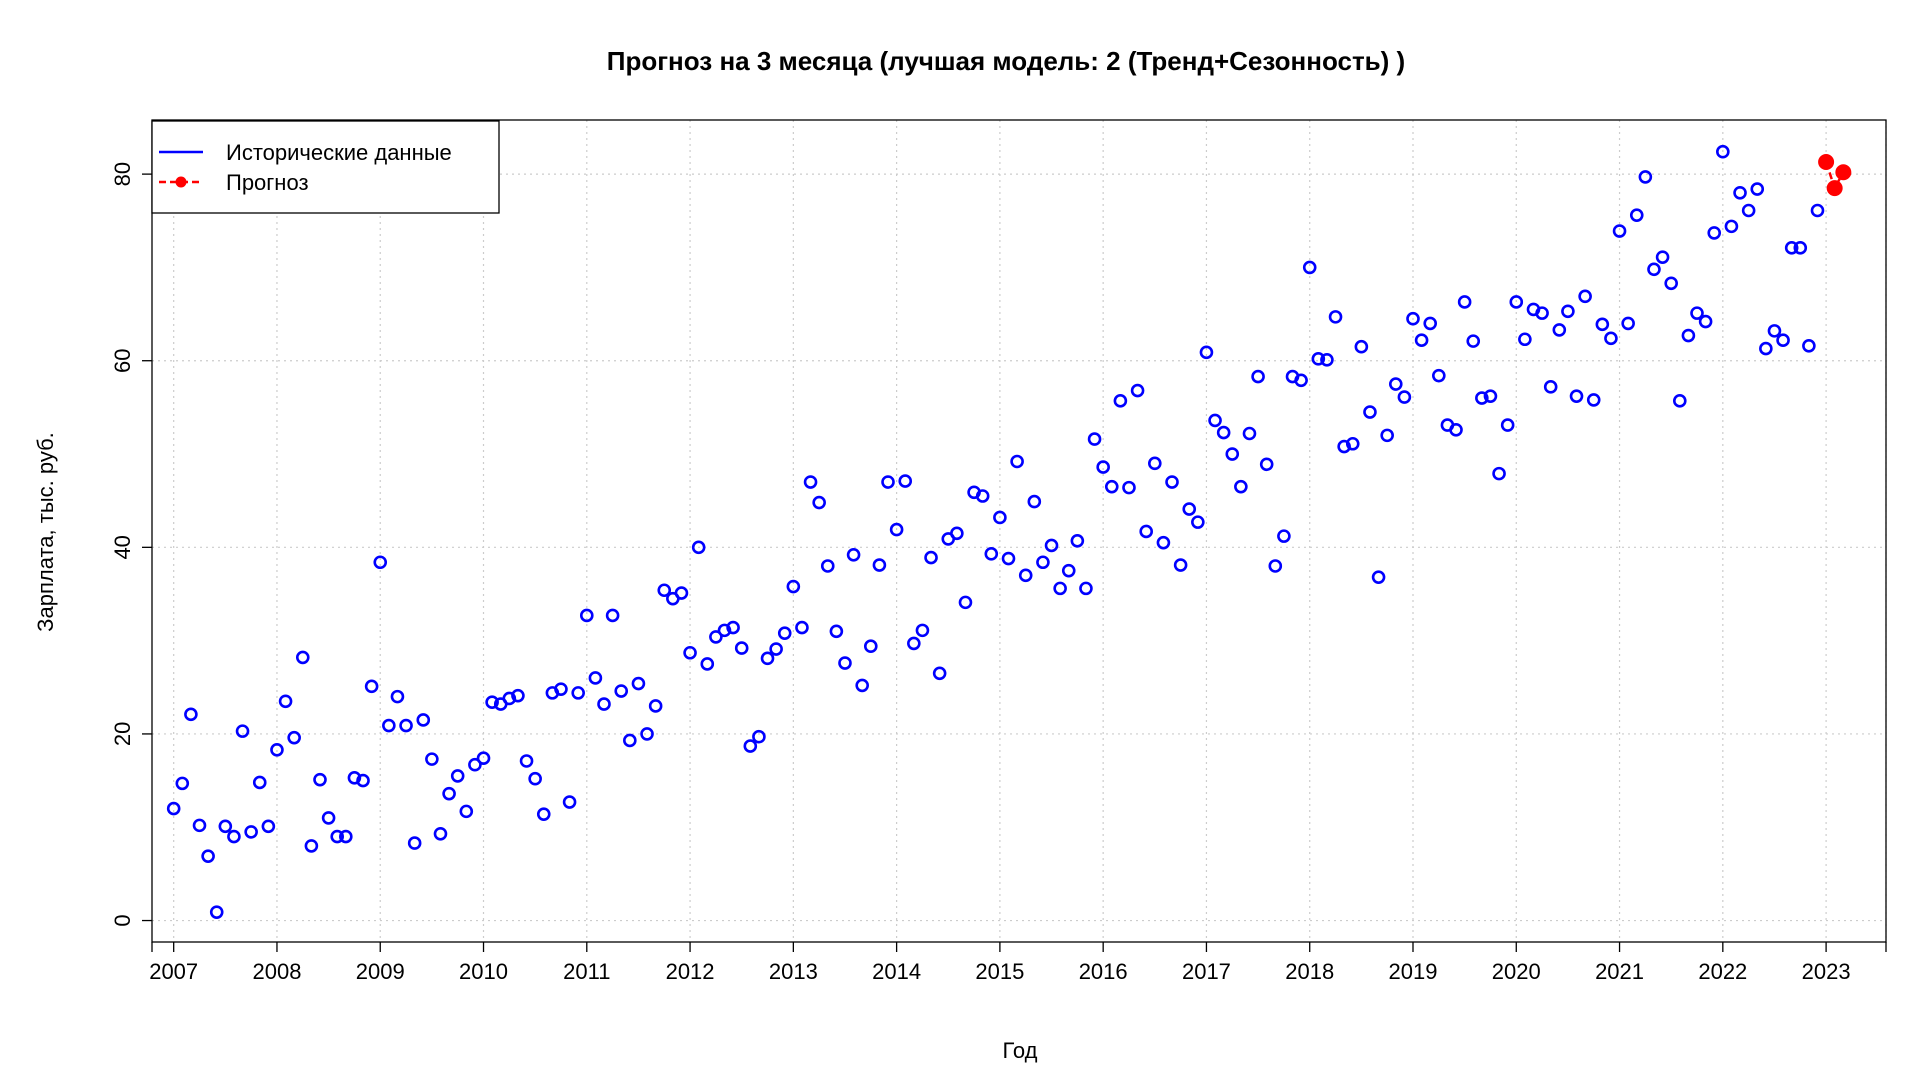 This screenshot has width=1920, height=1080. Describe the element at coordinates (276, 971) in the screenshot. I see `x-tick-label: 2008` at that location.